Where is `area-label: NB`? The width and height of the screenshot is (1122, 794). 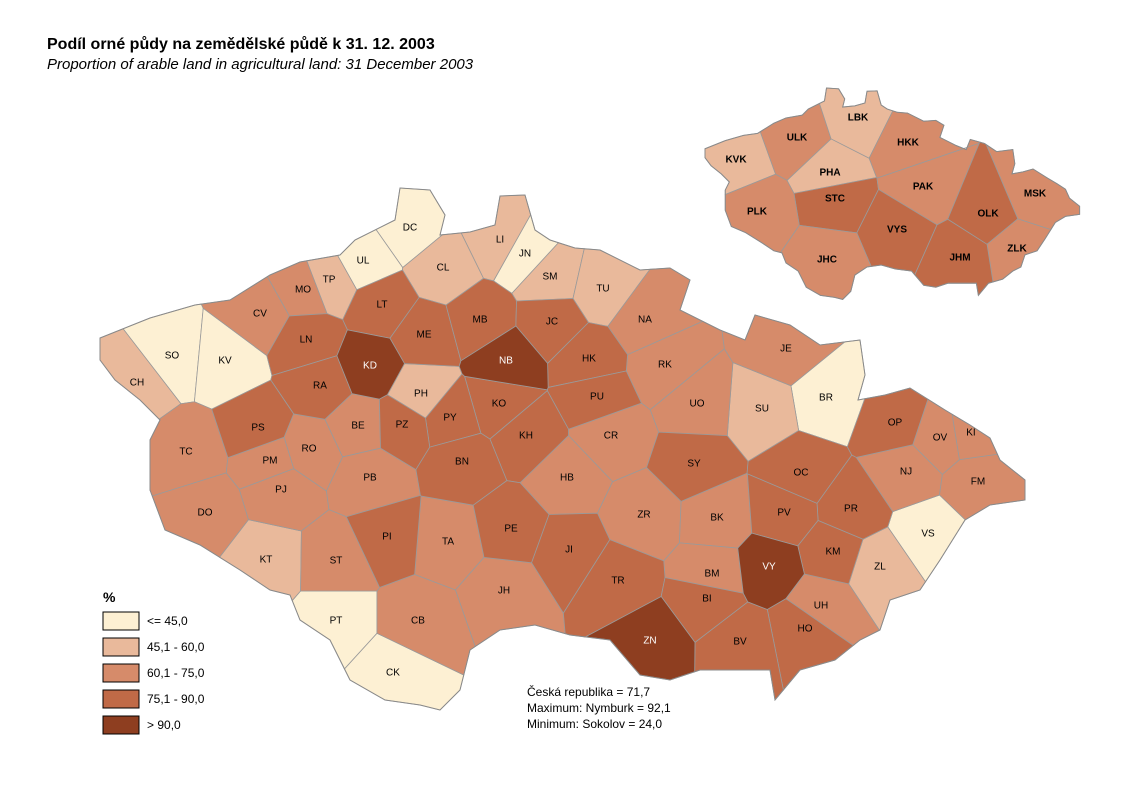 area-label: NB is located at coordinates (506, 361).